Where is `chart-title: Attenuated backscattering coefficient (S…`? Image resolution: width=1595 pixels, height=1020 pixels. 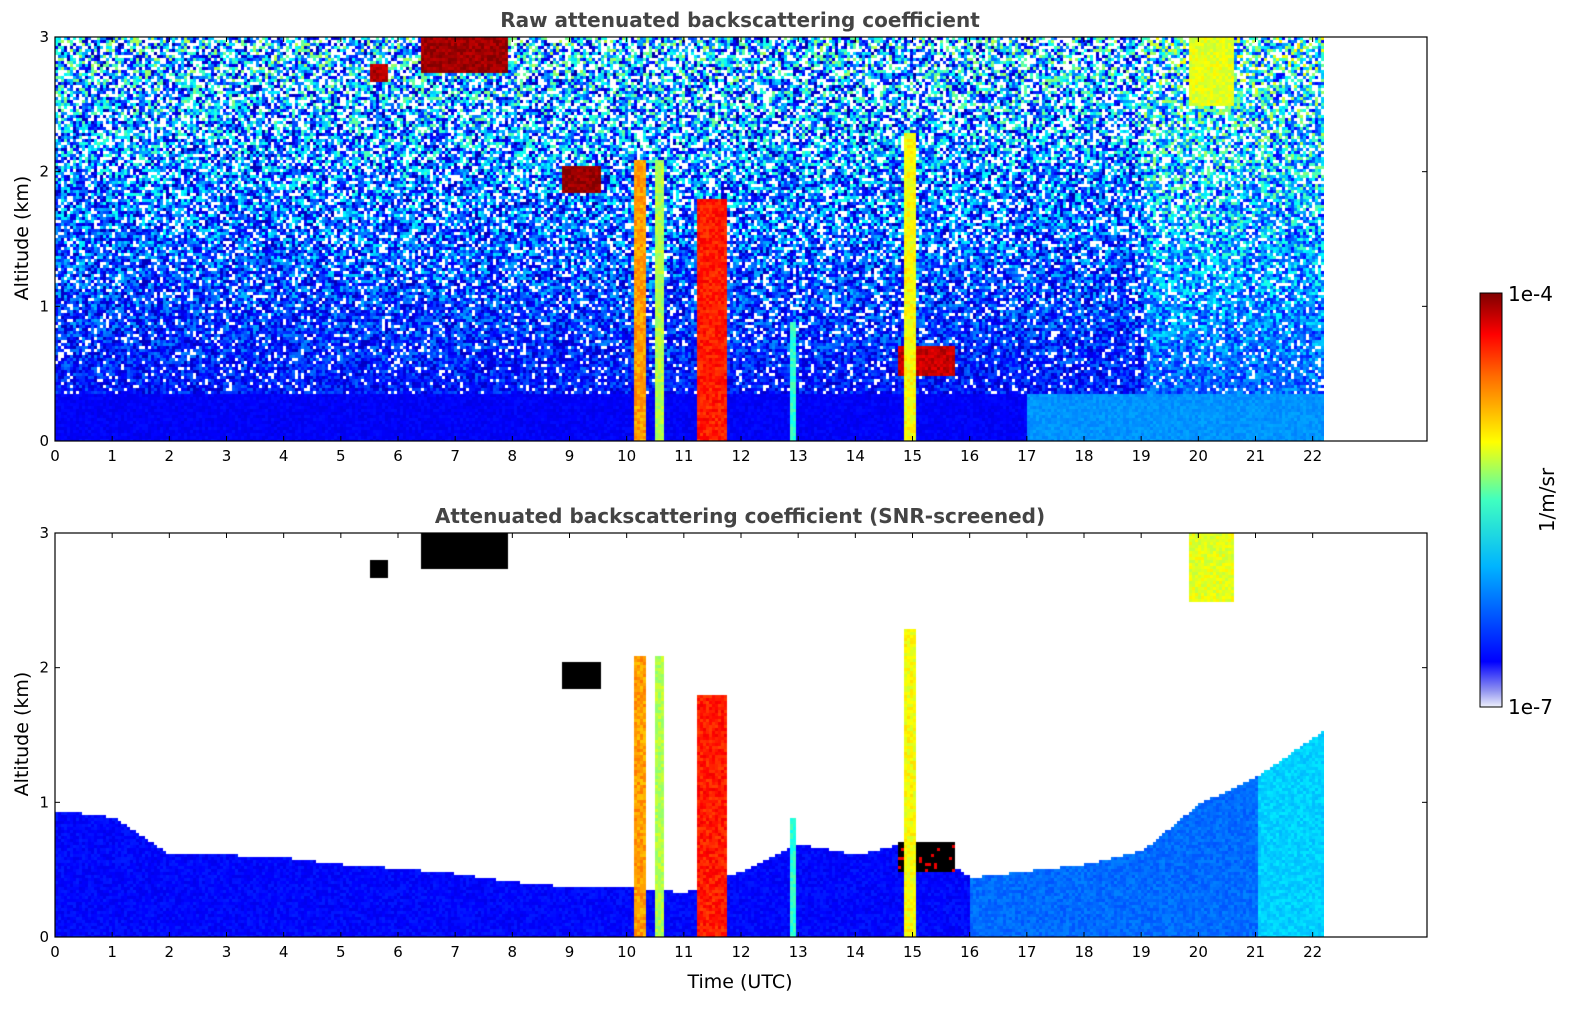
chart-title: Attenuated backscattering coefficient (S… is located at coordinates (740, 516).